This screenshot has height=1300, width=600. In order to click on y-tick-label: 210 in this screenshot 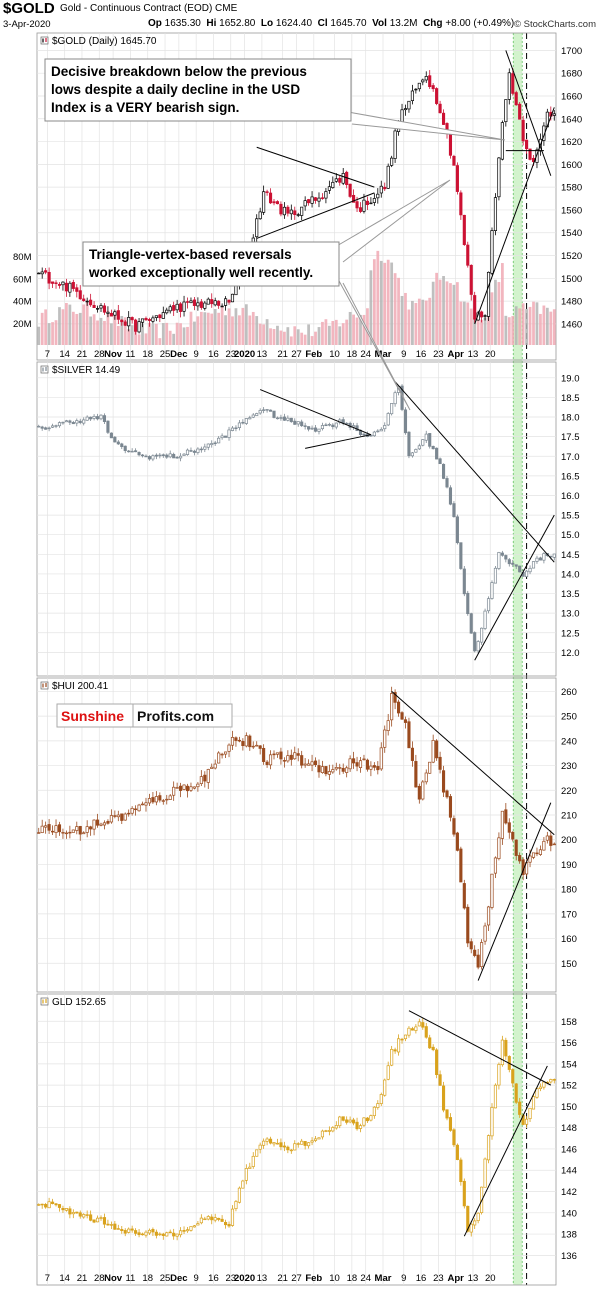, I will do `click(569, 815)`.